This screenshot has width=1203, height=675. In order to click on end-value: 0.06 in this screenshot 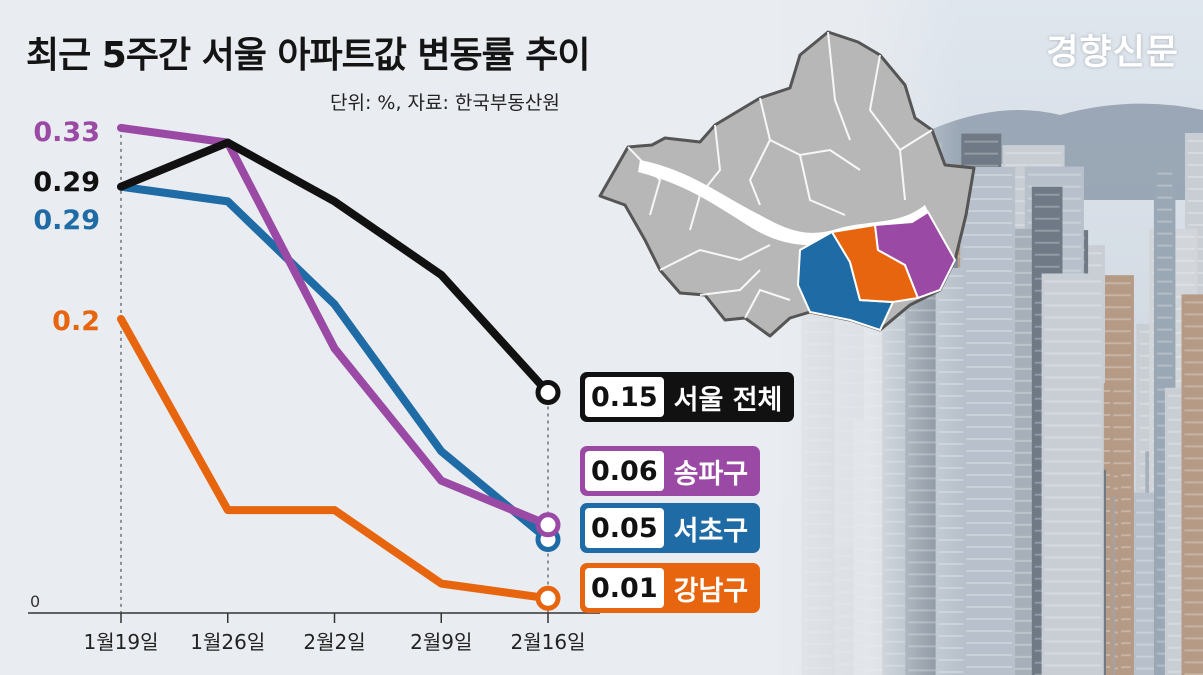, I will do `click(624, 471)`.